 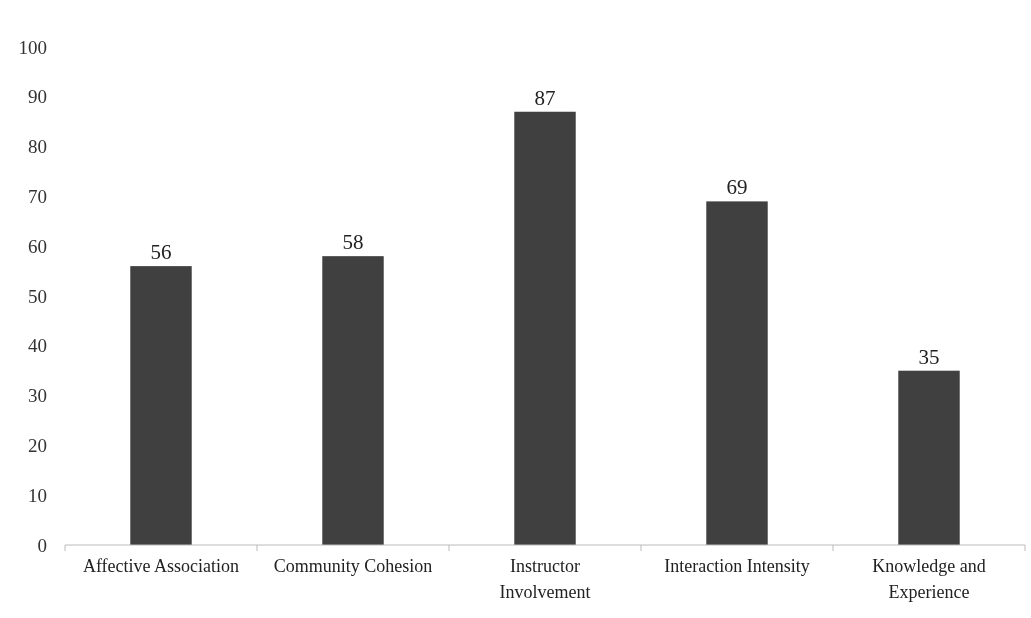 I want to click on data-label: 87, so click(x=545, y=97).